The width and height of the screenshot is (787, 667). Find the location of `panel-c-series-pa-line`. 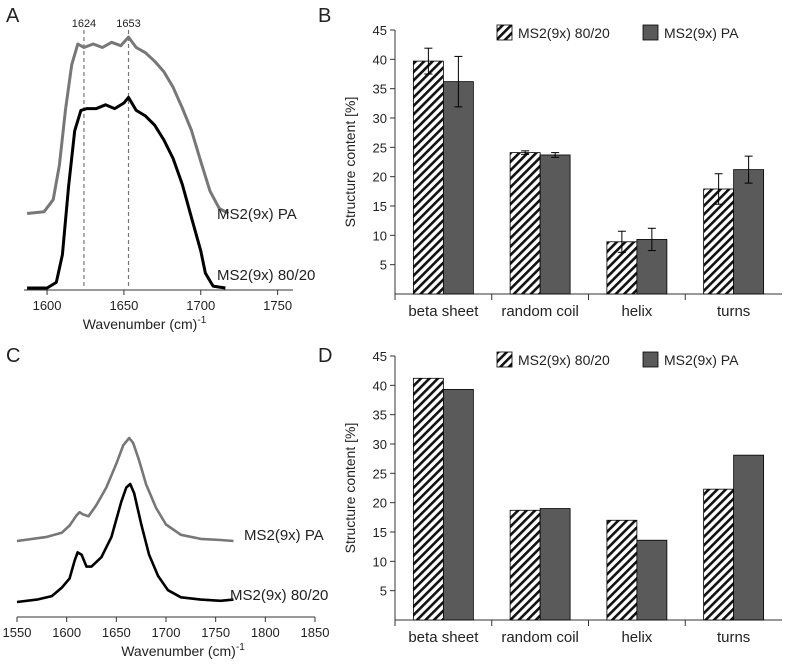

panel-c-series-pa-line is located at coordinates (125, 489).